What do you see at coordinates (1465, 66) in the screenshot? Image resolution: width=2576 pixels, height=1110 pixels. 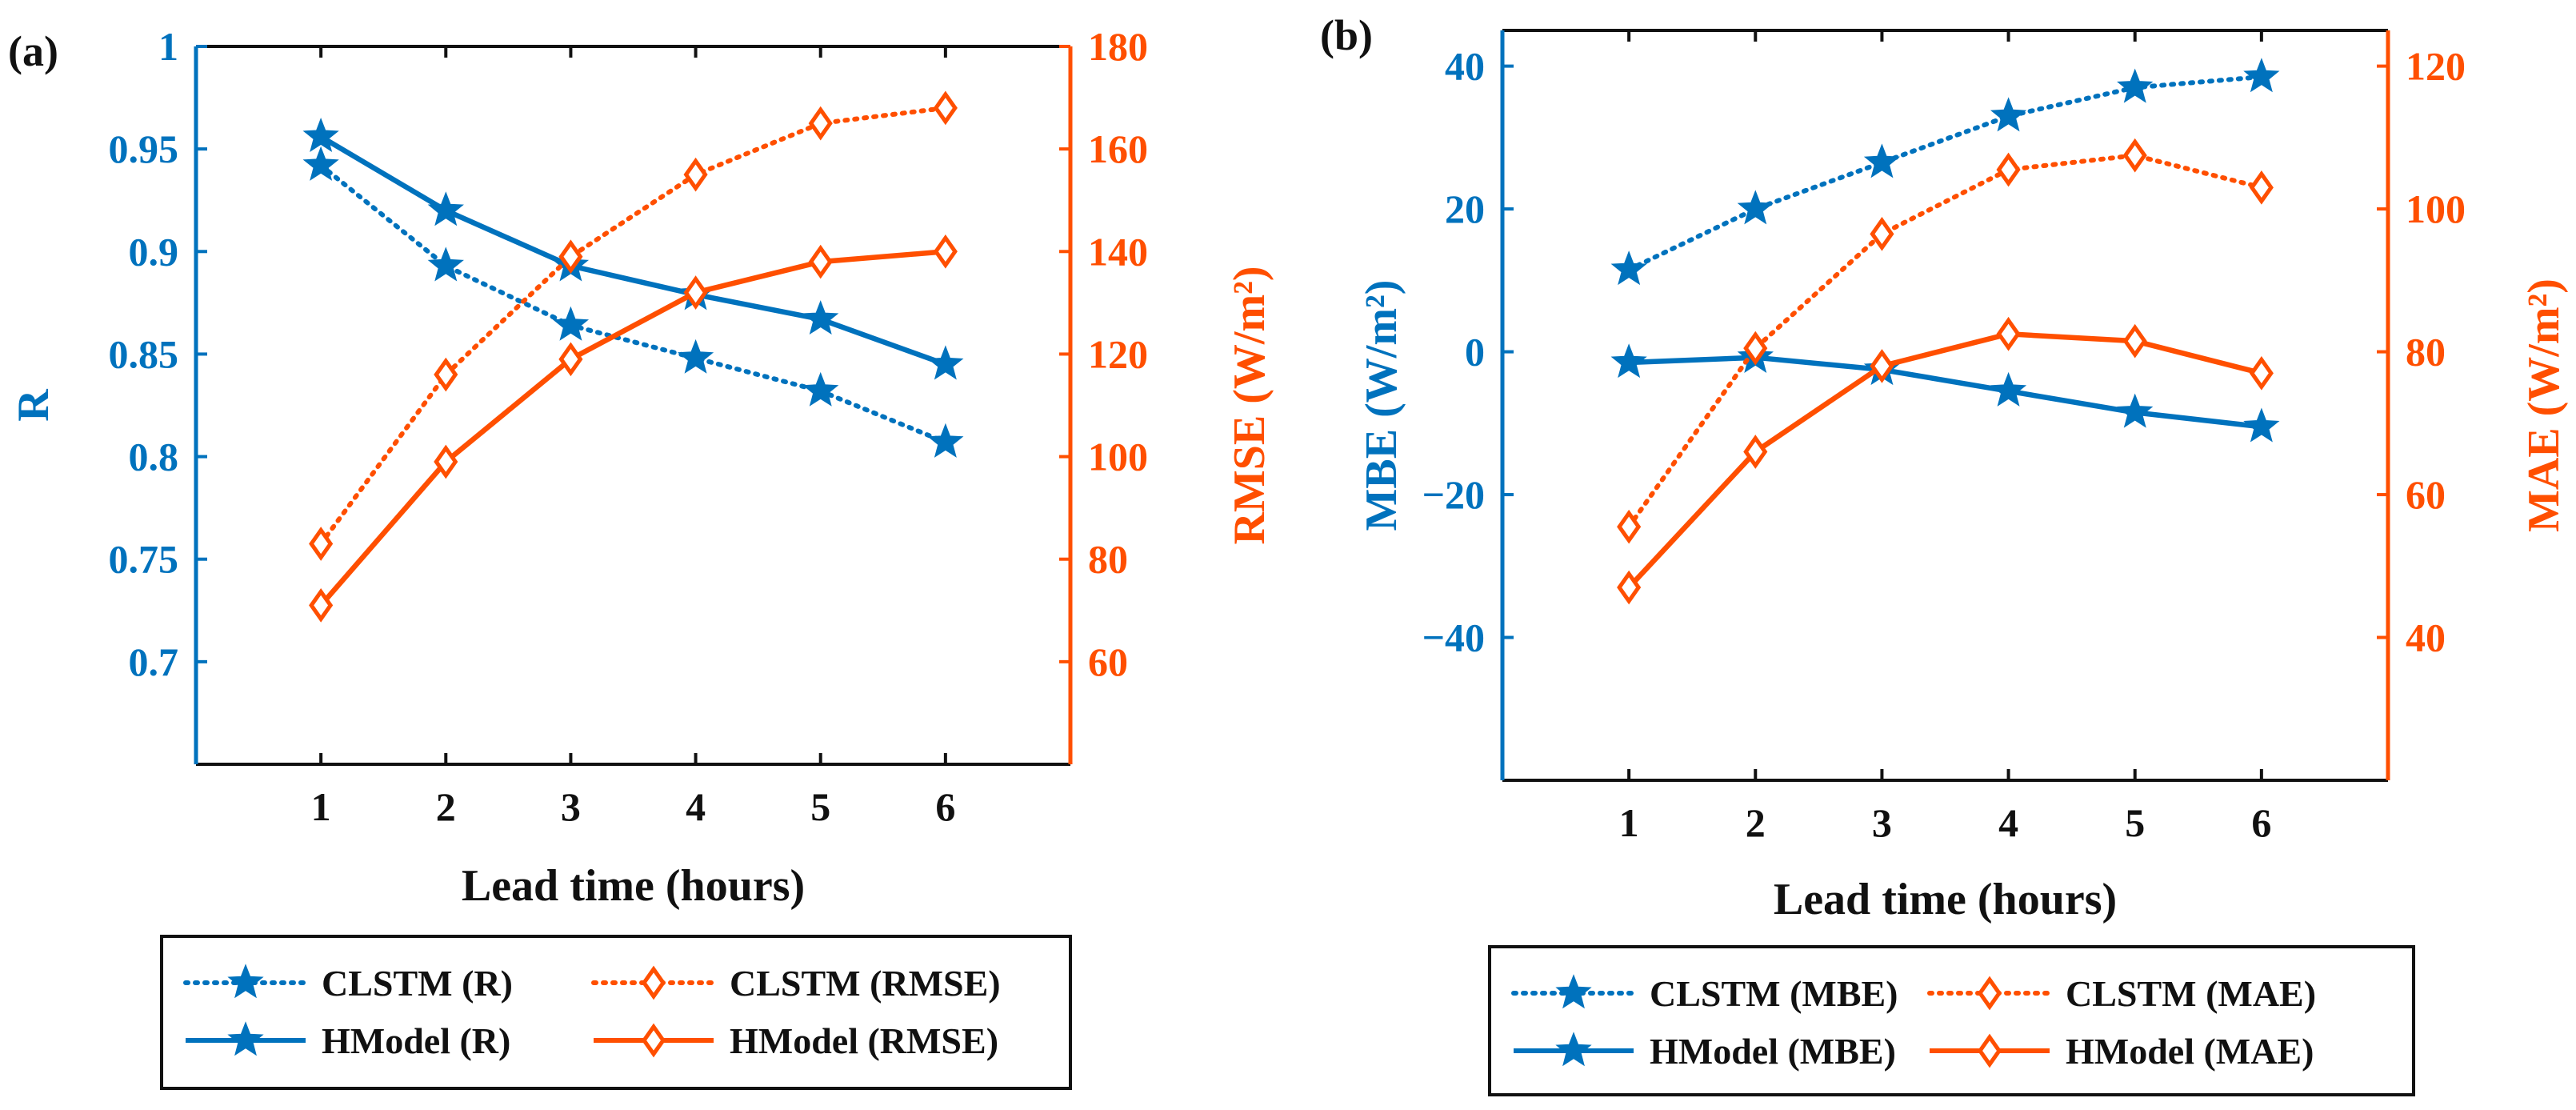 I see `y-left-tick-label: 40` at bounding box center [1465, 66].